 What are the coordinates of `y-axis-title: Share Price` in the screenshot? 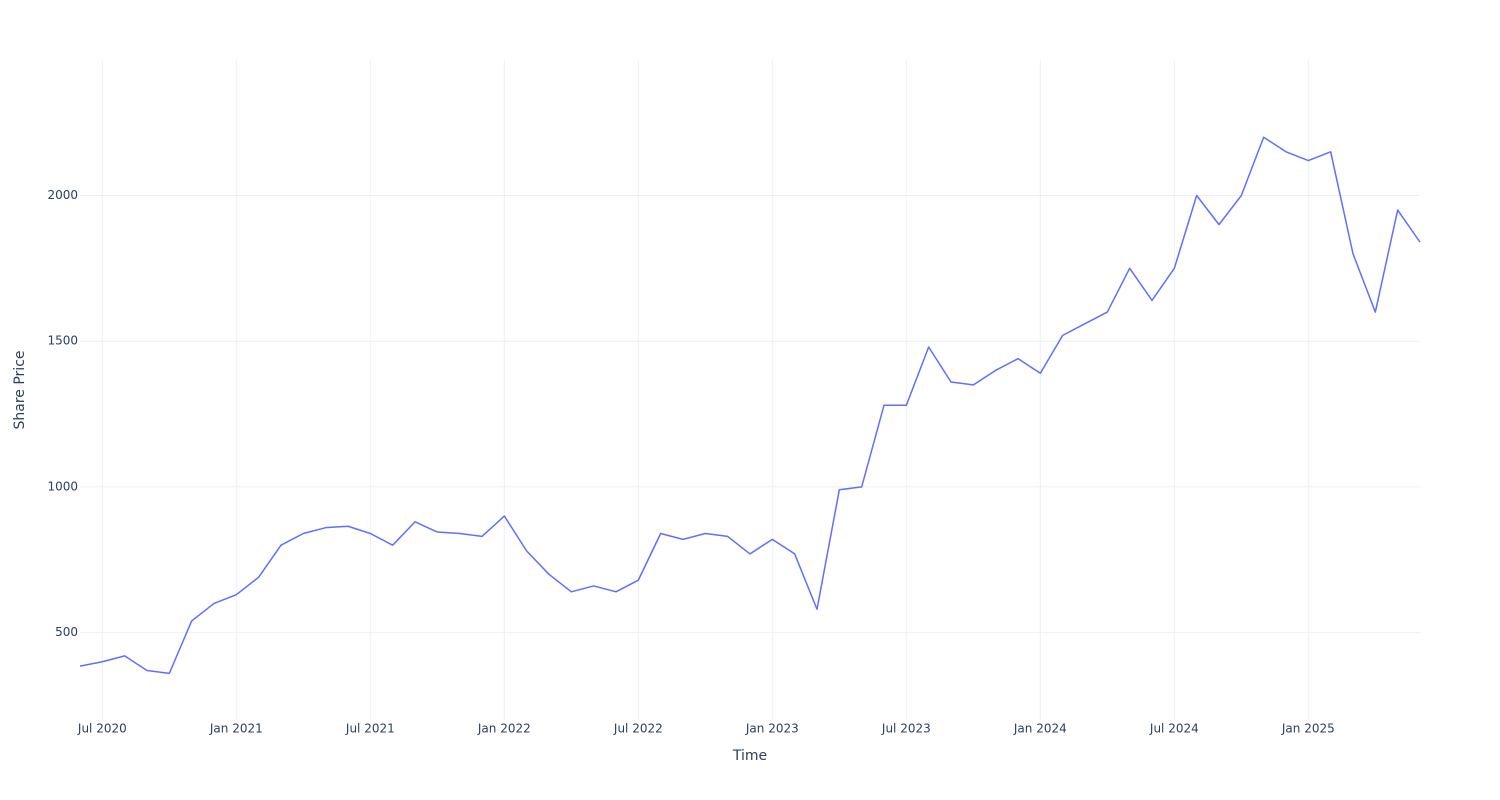 It's located at (20, 389).